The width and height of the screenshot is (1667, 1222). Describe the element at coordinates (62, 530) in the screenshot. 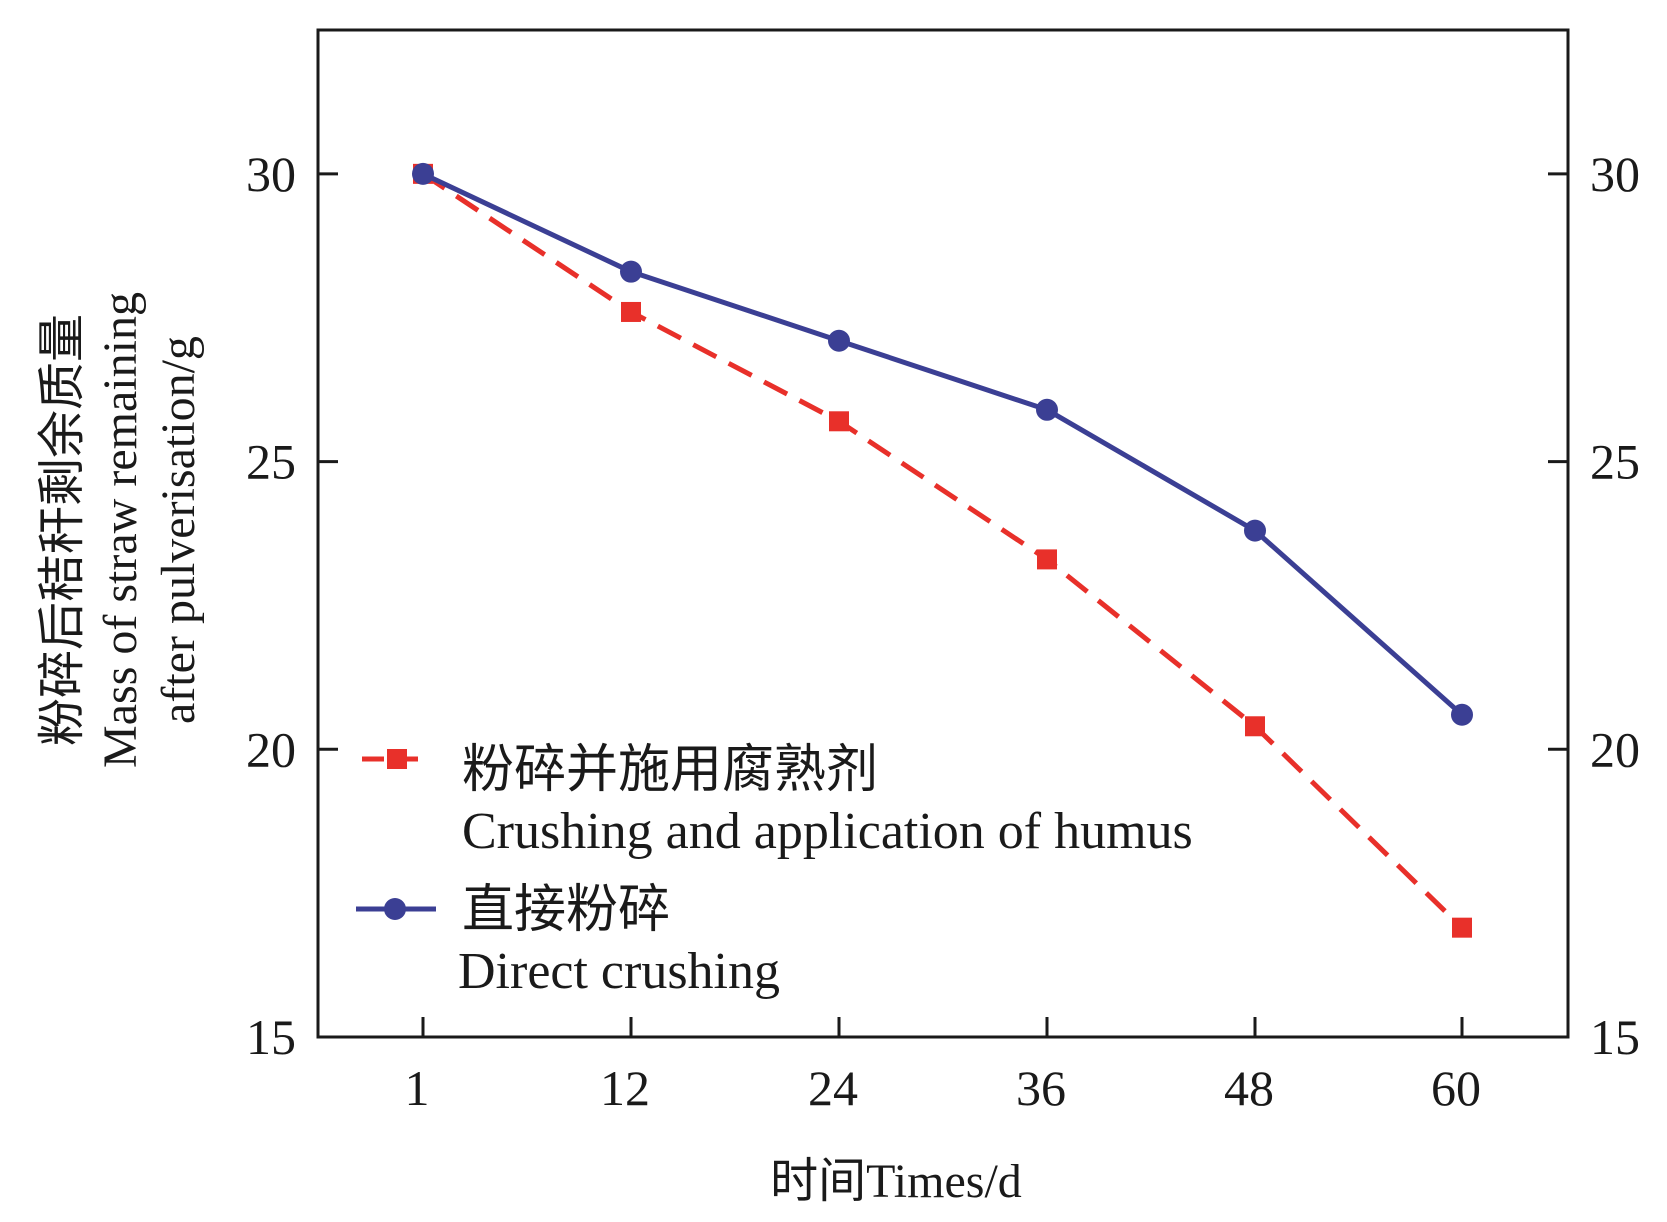

I see `y-axis-title-line-1: 粉碎后秸秆剩余质量` at that location.